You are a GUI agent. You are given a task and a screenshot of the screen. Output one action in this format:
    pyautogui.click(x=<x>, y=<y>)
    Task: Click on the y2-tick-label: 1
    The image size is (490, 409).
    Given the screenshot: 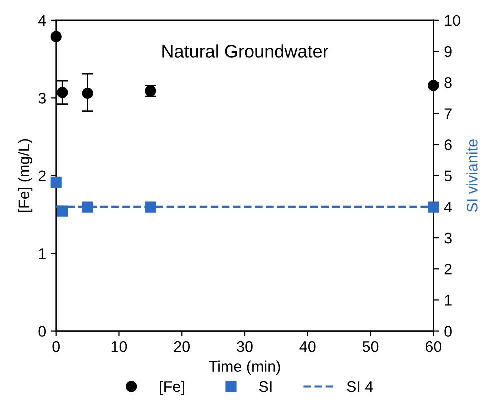 What is the action you would take?
    pyautogui.click(x=448, y=300)
    